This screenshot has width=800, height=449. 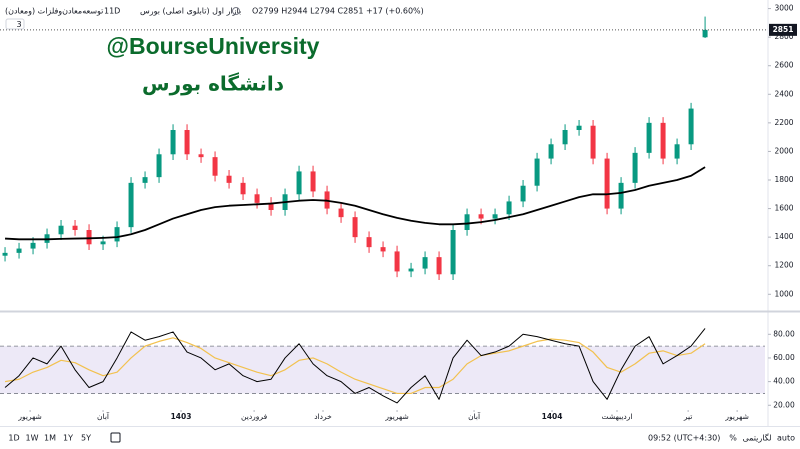 What do you see at coordinates (68, 438) in the screenshot?
I see `range-button: 1Y` at bounding box center [68, 438].